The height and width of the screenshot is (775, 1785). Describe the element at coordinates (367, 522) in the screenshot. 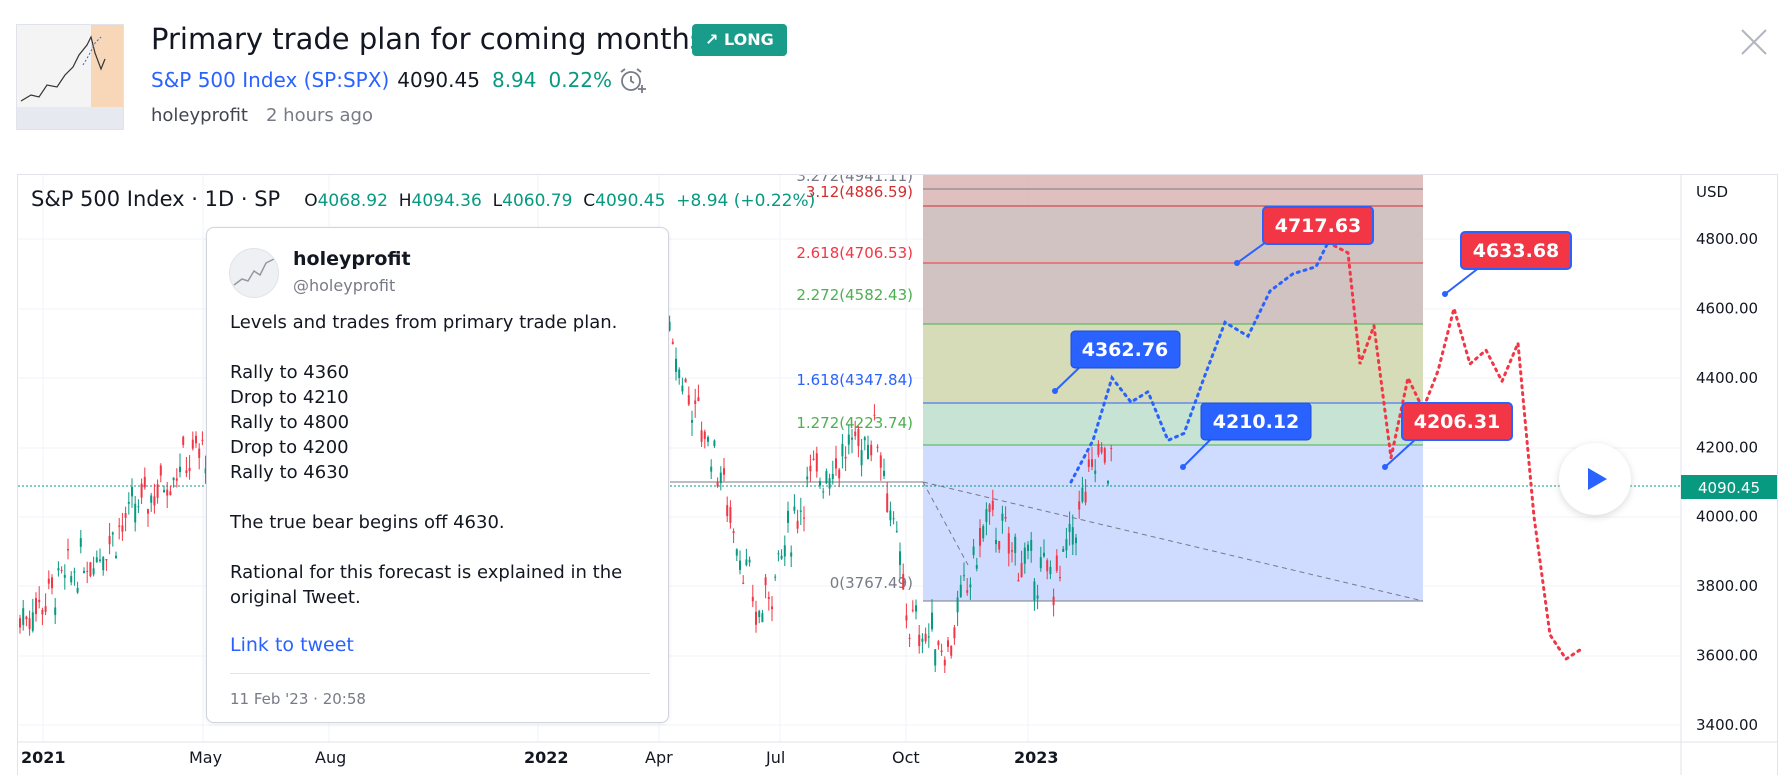

I see `tweet-line: The true bear begins off 4630.` at that location.